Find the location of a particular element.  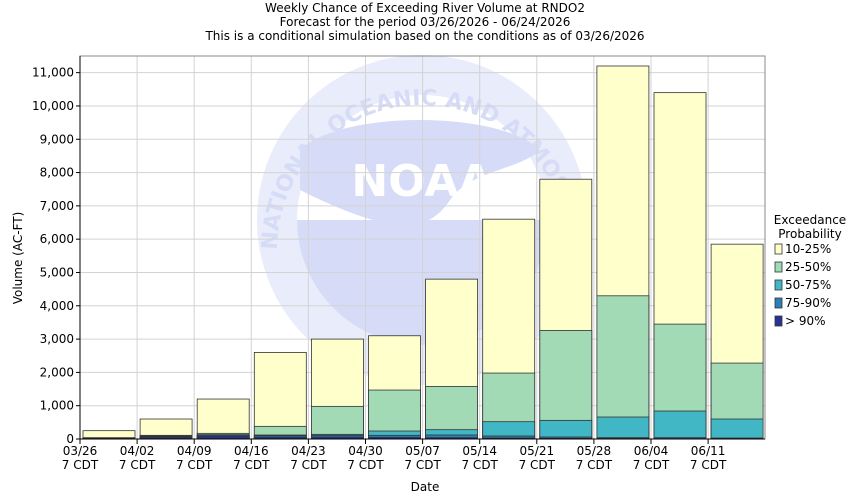

x-tick-label: 05/14 is located at coordinates (479, 451).